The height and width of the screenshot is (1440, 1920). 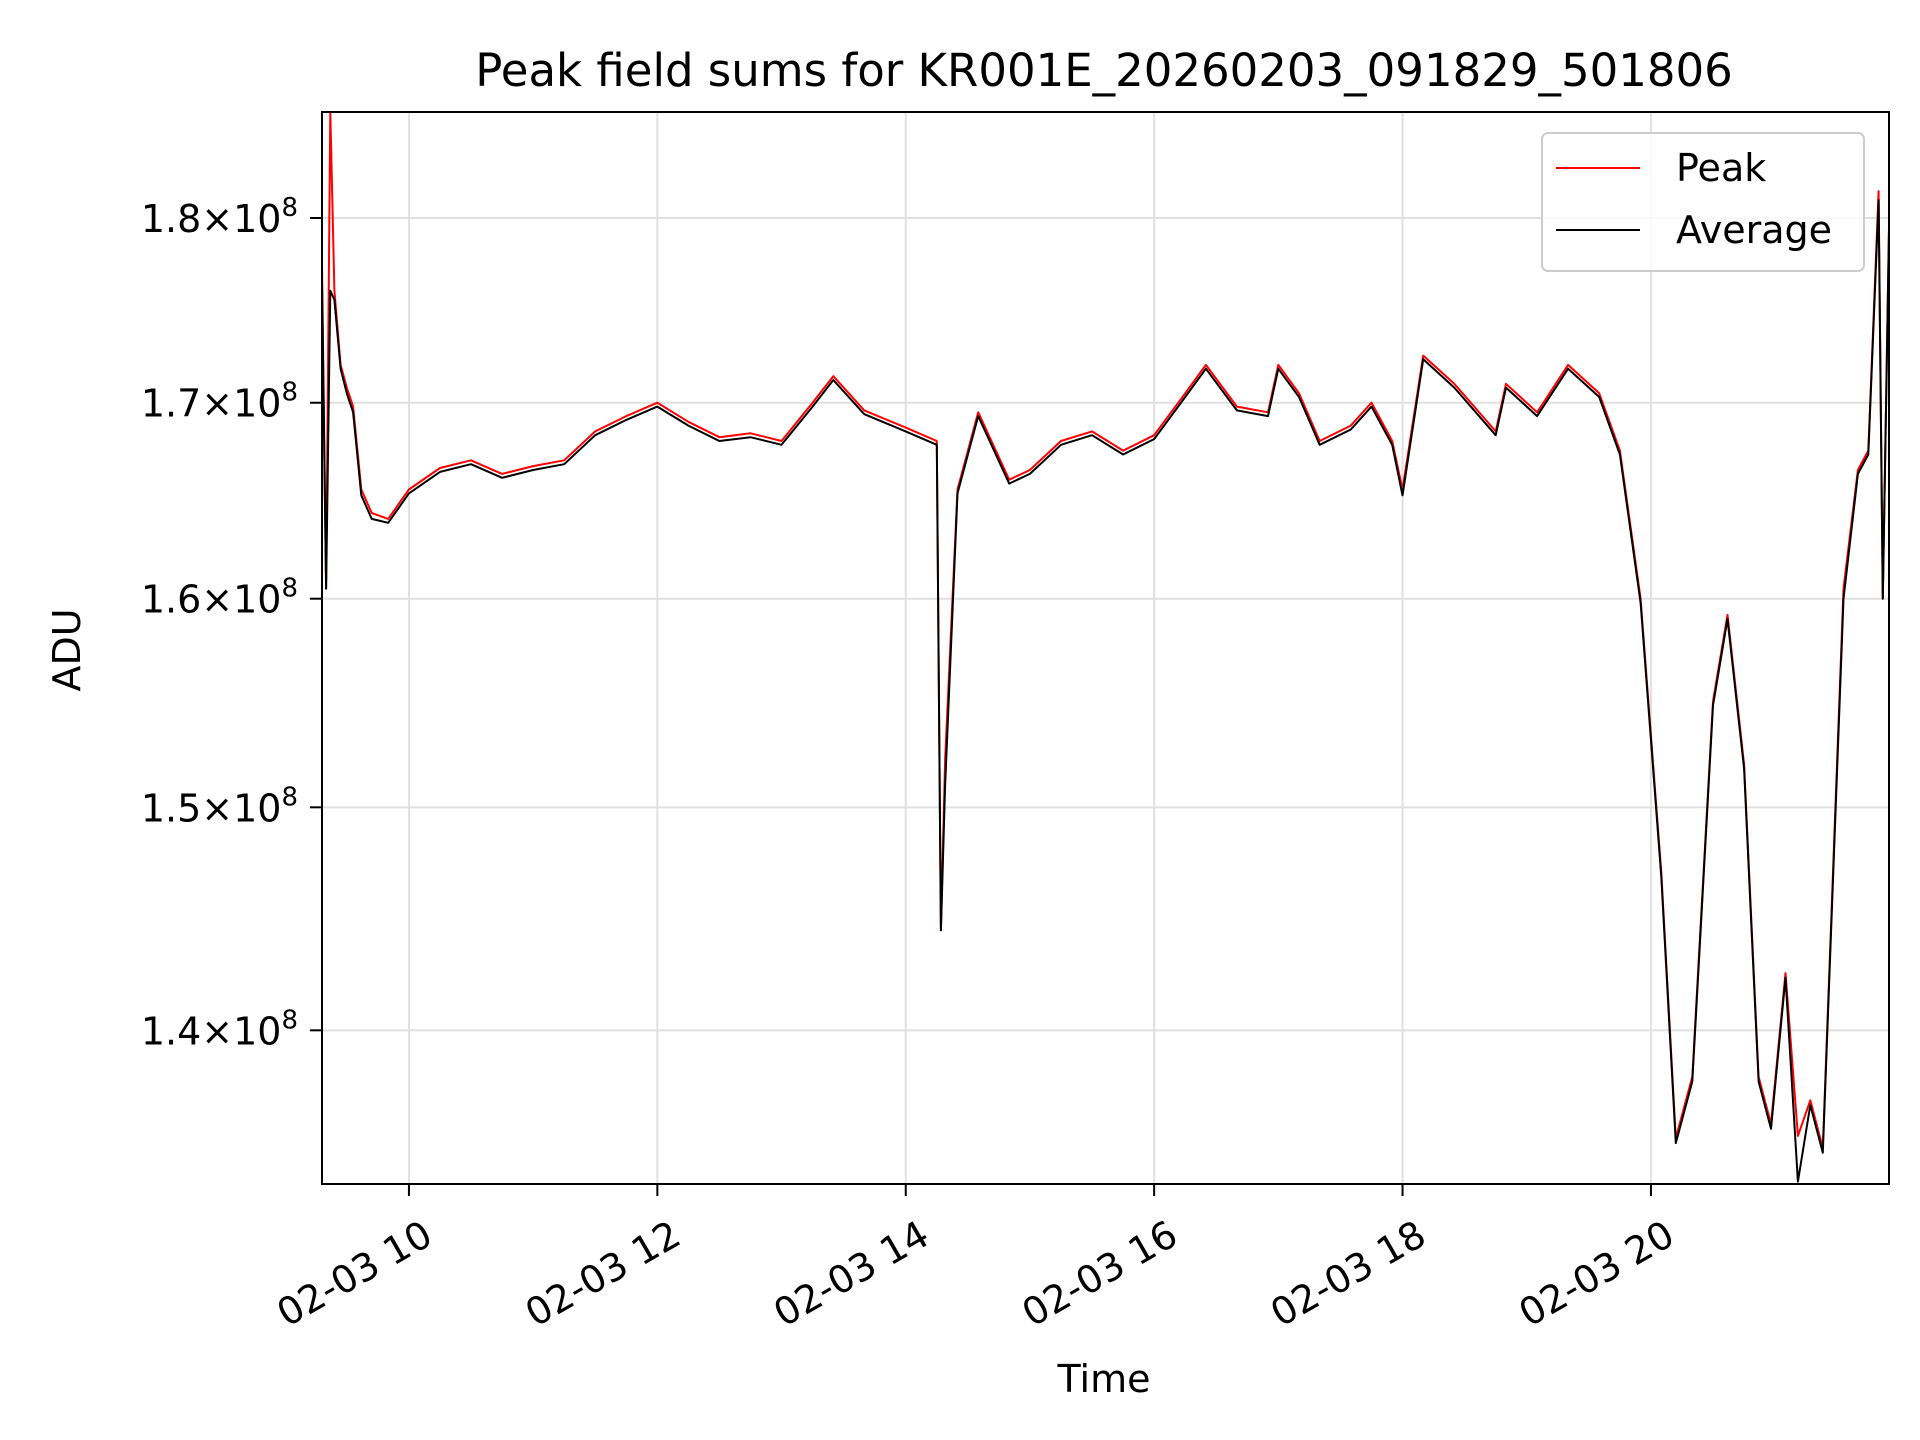 I want to click on legend-label-peak: Peak, so click(x=1721, y=168).